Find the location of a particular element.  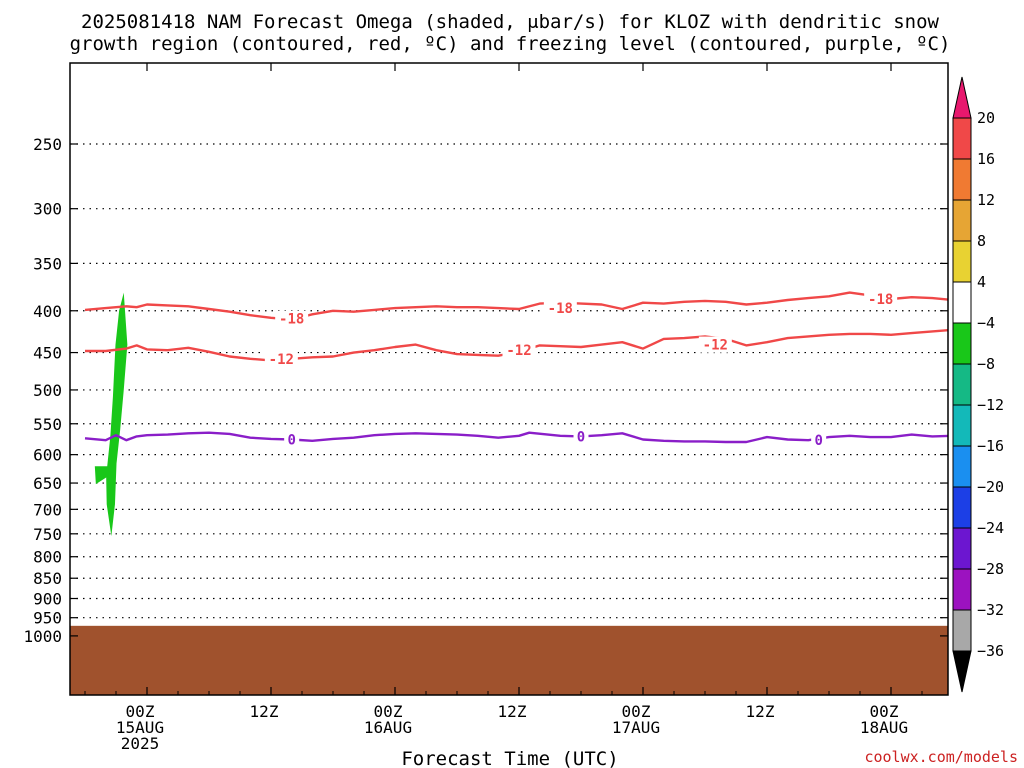

colorbar-label--16: −16 is located at coordinates (990, 446).